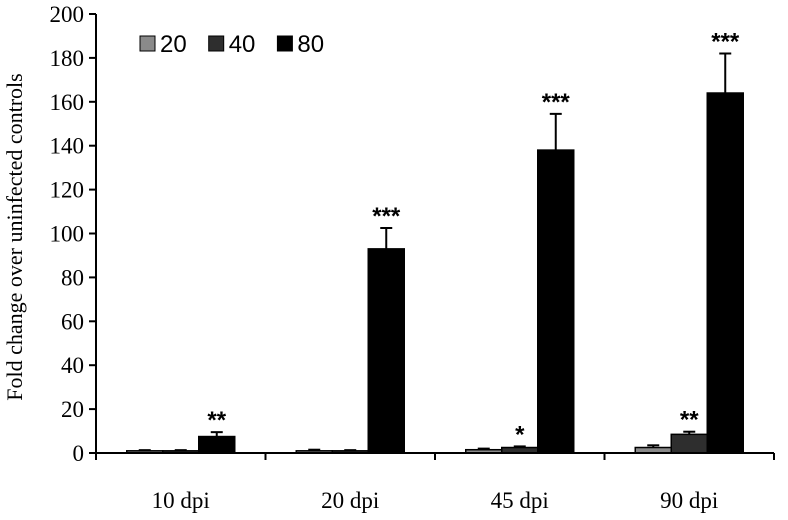 The width and height of the screenshot is (788, 520). Describe the element at coordinates (181, 500) in the screenshot. I see `x-tick-label: 10 dpi` at that location.